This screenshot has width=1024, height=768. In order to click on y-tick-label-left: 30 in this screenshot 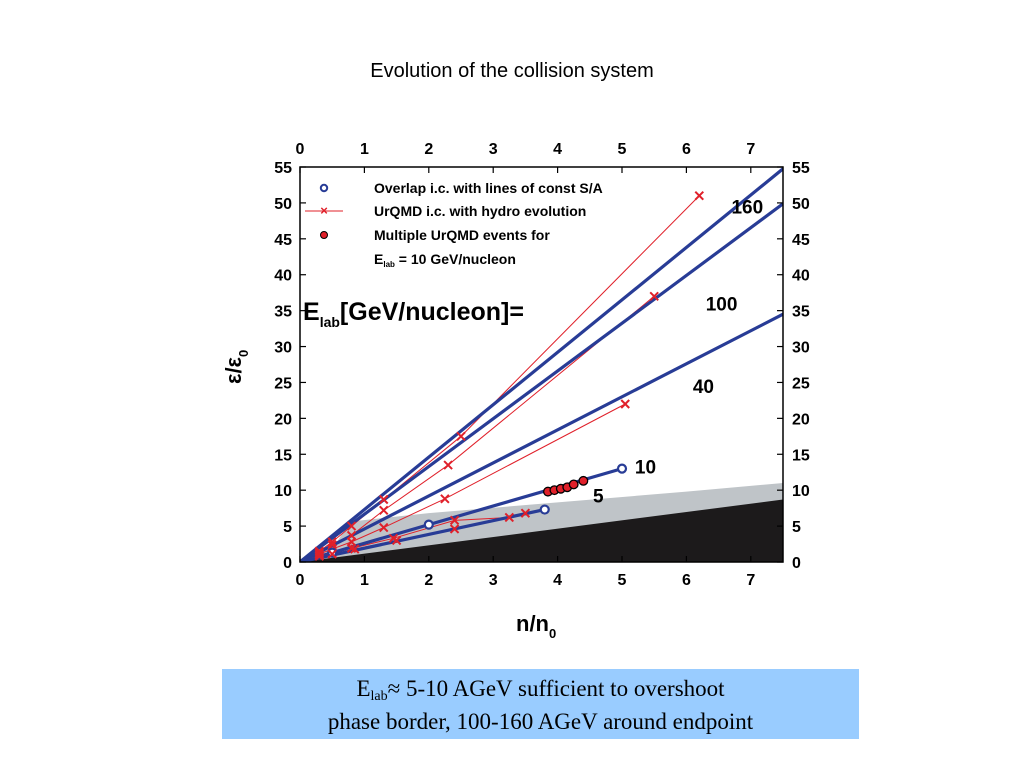, I will do `click(283, 348)`.